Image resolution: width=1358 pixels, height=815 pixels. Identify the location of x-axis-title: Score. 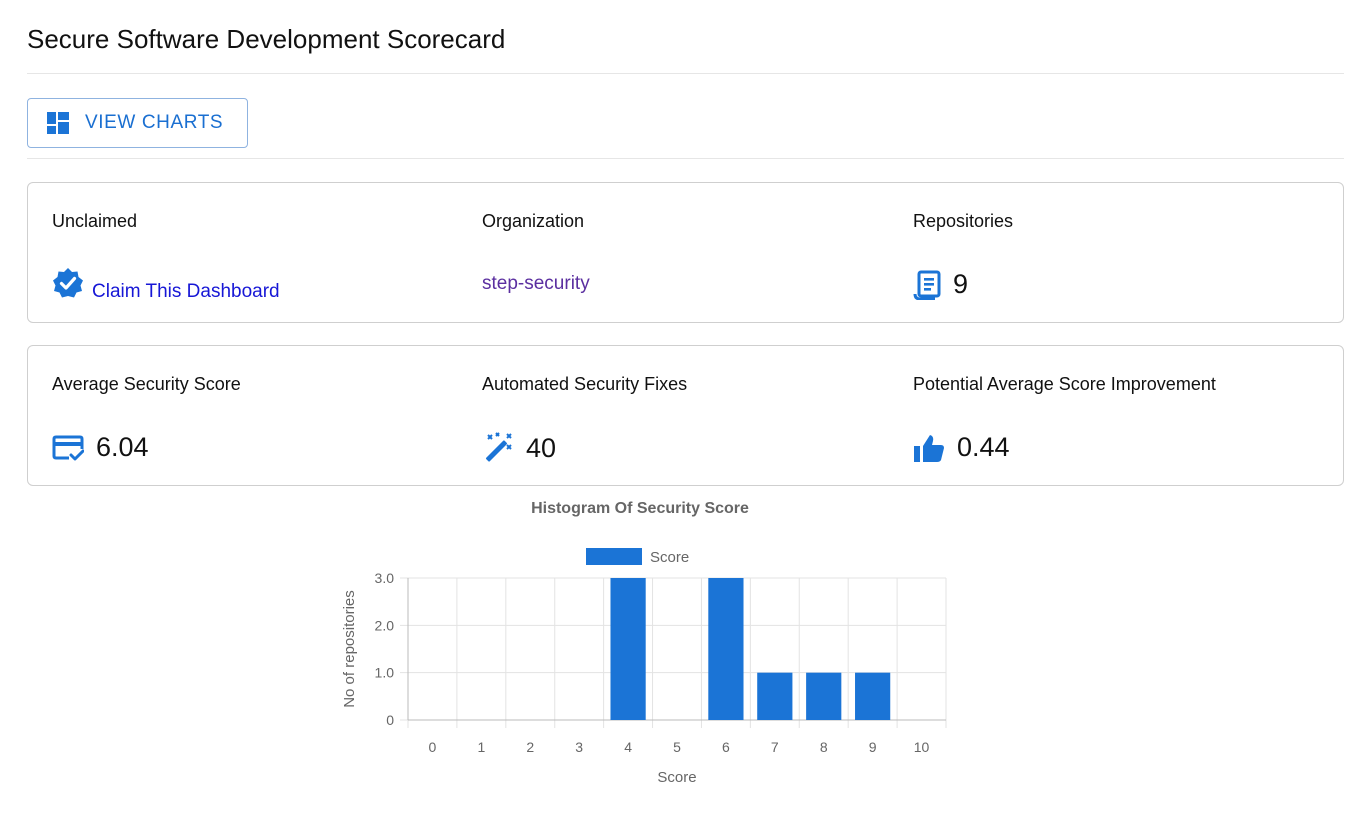
(676, 777).